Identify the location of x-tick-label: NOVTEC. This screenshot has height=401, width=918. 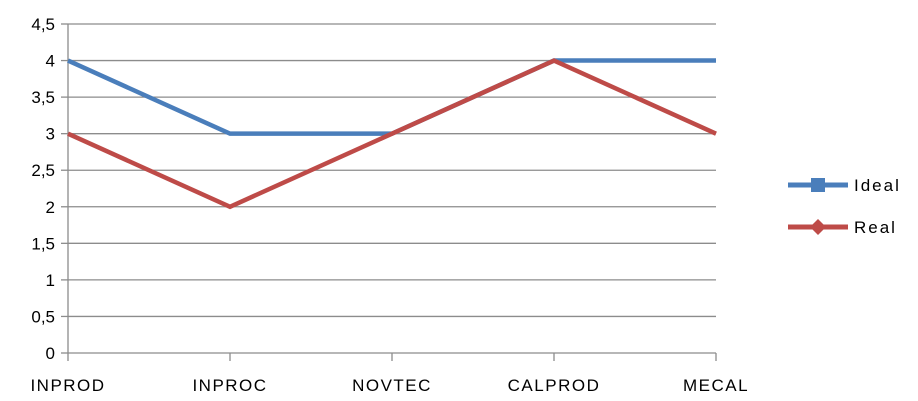
(392, 385).